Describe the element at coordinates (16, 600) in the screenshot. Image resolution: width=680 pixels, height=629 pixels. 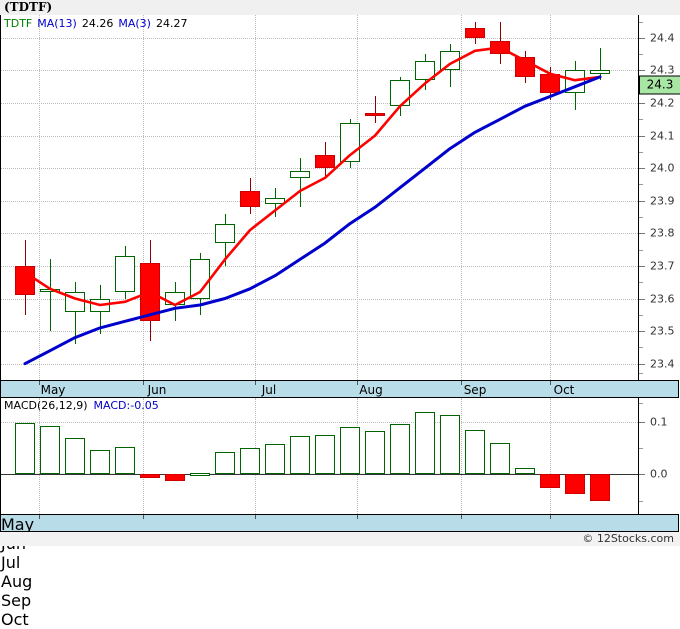
I see `macd-month-label: Sep` at that location.